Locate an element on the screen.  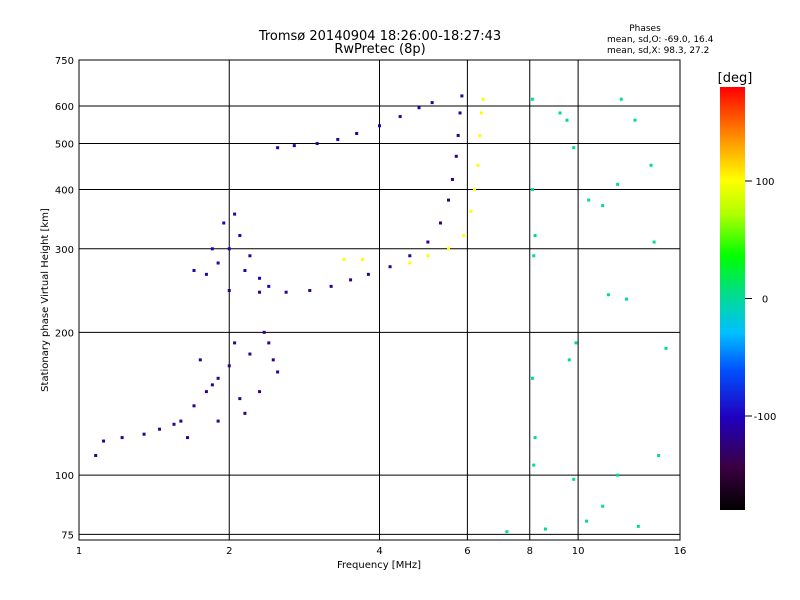
colorbar is located at coordinates (732, 298).